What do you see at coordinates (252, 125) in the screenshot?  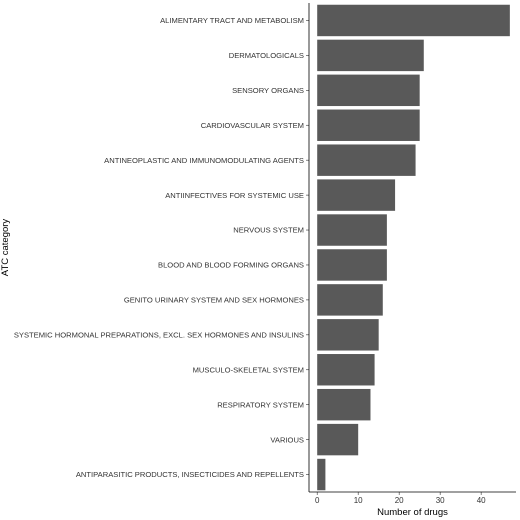 I see `category-label: CARDIOVASCULAR SYSTEM` at bounding box center [252, 125].